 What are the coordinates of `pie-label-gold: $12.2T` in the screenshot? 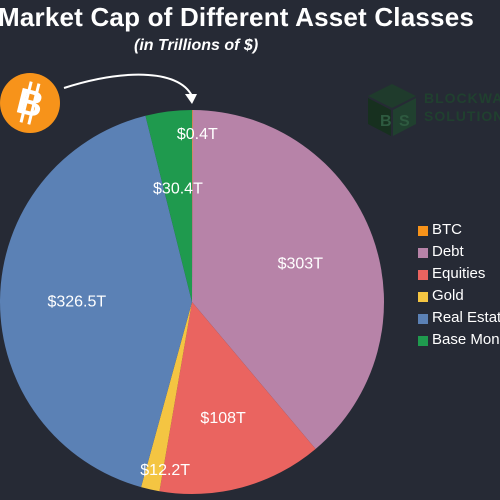 It's located at (165, 470).